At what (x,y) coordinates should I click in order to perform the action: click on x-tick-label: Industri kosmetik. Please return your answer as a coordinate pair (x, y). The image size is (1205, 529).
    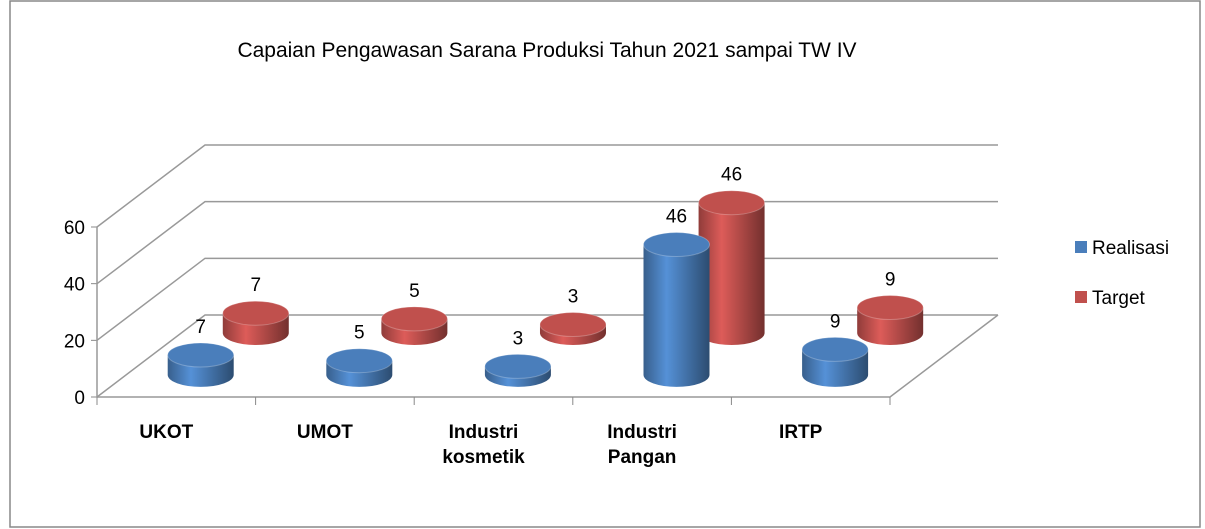
    Looking at the image, I should click on (483, 445).